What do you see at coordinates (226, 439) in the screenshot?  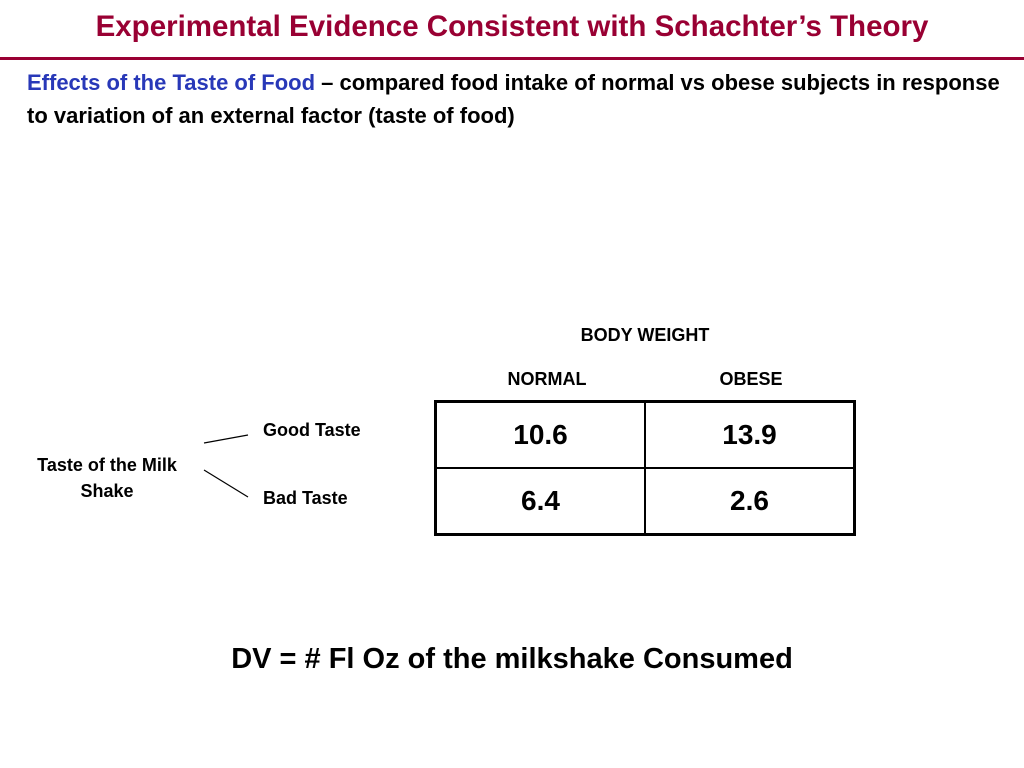 I see `connector-line-good` at bounding box center [226, 439].